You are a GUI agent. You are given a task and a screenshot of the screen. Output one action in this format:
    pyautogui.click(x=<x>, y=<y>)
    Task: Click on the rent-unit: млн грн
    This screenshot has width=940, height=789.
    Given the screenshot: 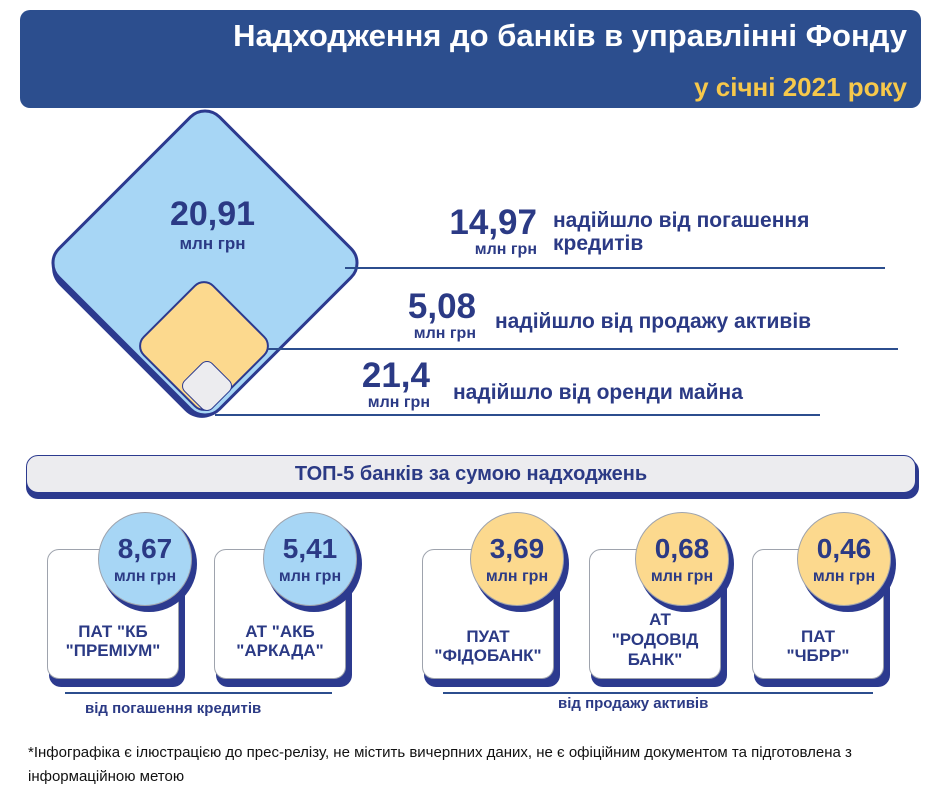 What is the action you would take?
    pyautogui.click(x=398, y=402)
    